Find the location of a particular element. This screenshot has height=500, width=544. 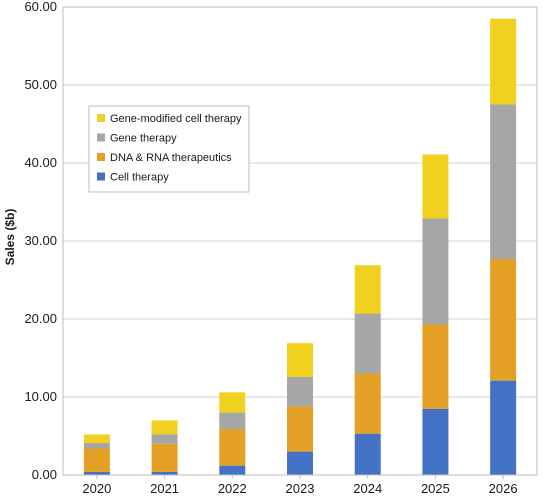

y-axis-title: Sales ($b) is located at coordinates (10, 237).